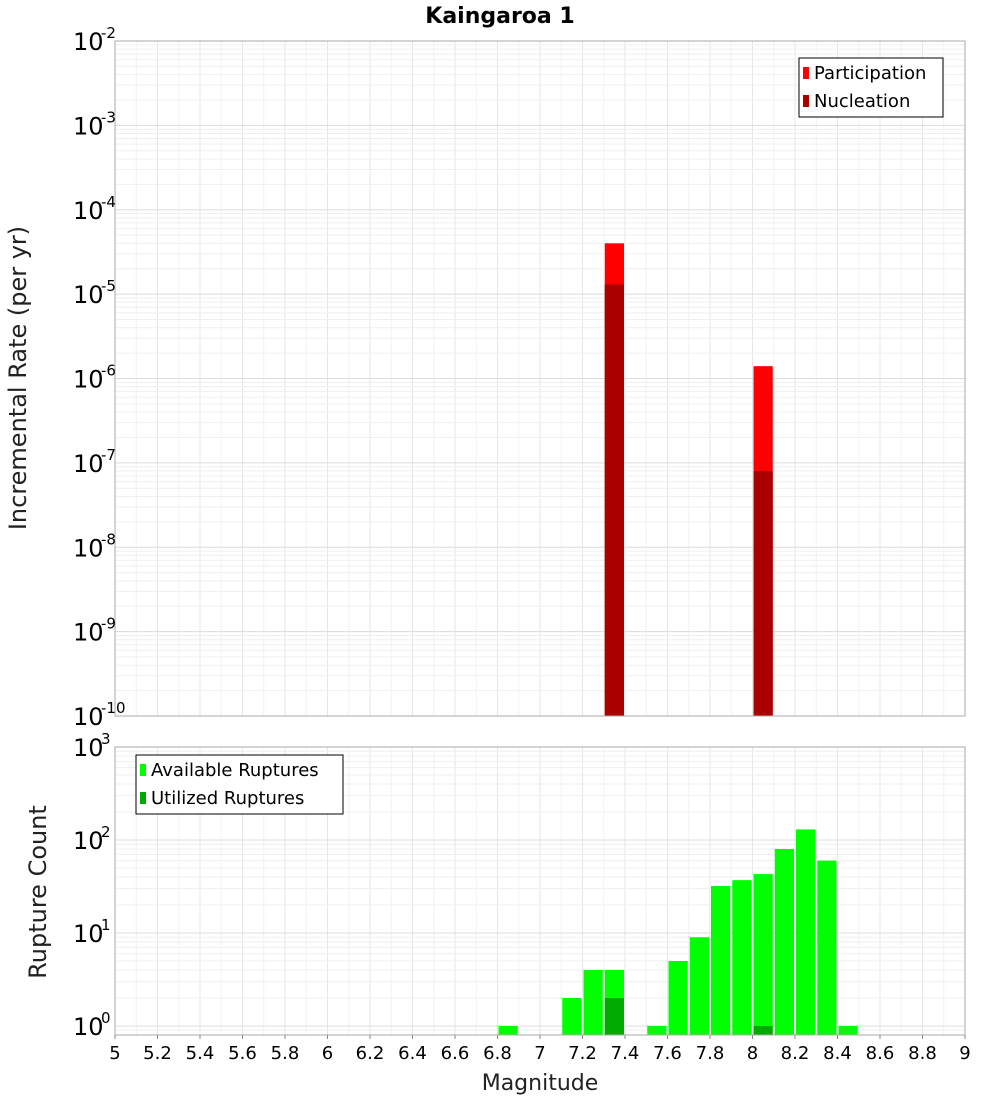 The image size is (1000, 1100). What do you see at coordinates (540, 1083) in the screenshot?
I see `x-axis-label: Magnitude` at bounding box center [540, 1083].